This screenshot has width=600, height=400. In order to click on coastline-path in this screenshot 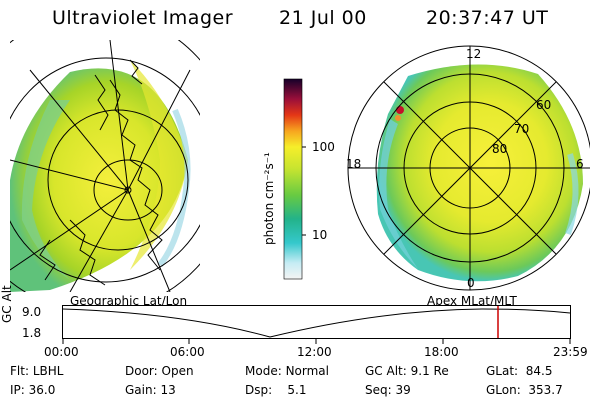, I will do `click(136, 175)`.